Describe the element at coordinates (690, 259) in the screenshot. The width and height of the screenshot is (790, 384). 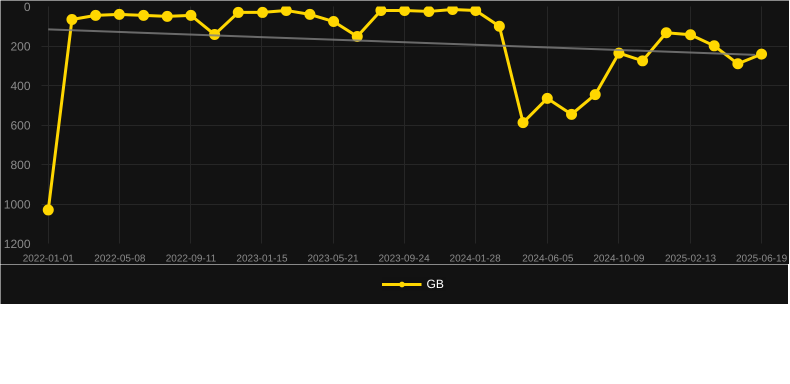
I see `x-tick-label: 2025-02-13` at that location.